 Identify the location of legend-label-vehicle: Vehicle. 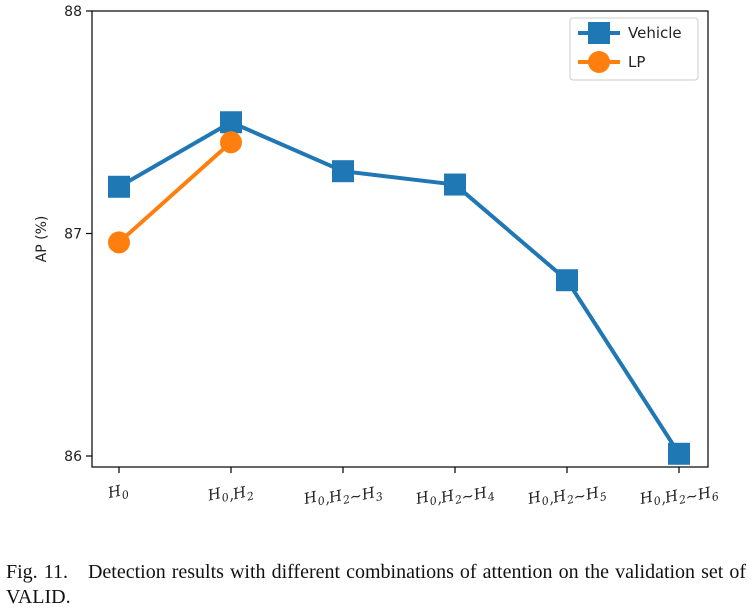
(655, 33).